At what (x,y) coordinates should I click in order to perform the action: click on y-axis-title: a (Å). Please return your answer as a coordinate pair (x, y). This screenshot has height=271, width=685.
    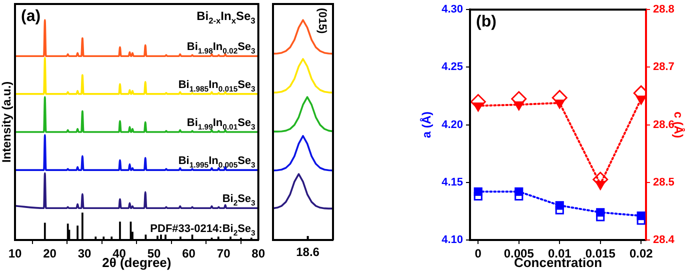
    Looking at the image, I should click on (427, 124).